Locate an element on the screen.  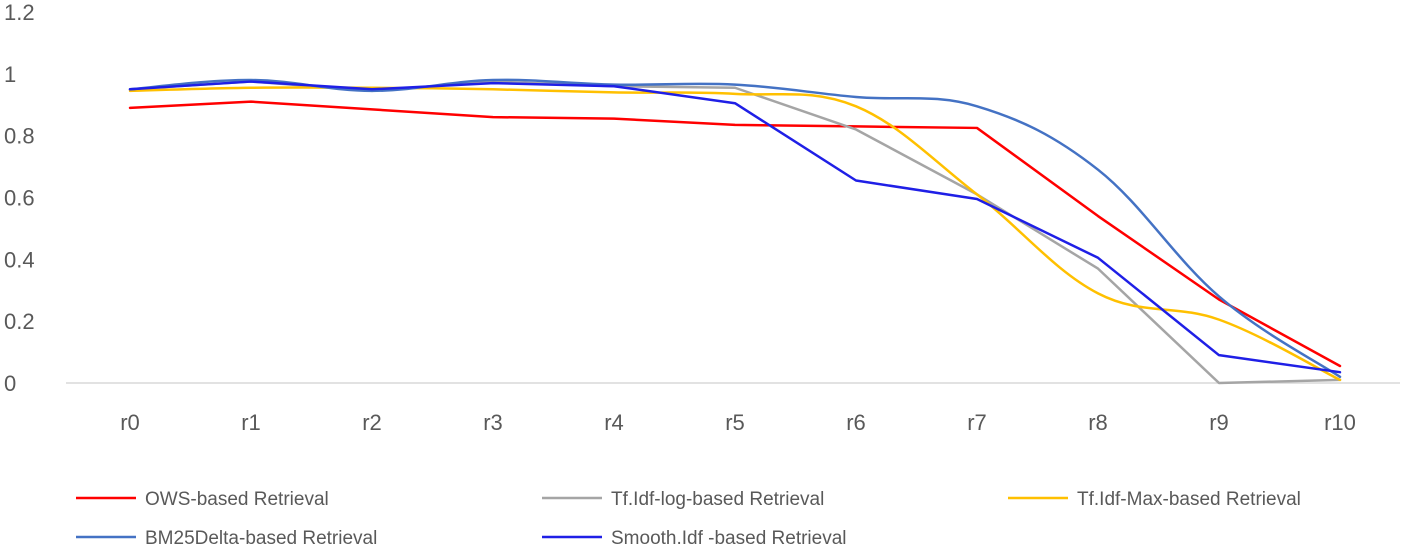
legend-item: Tf.Idf-log-based Retrieval is located at coordinates (683, 499).